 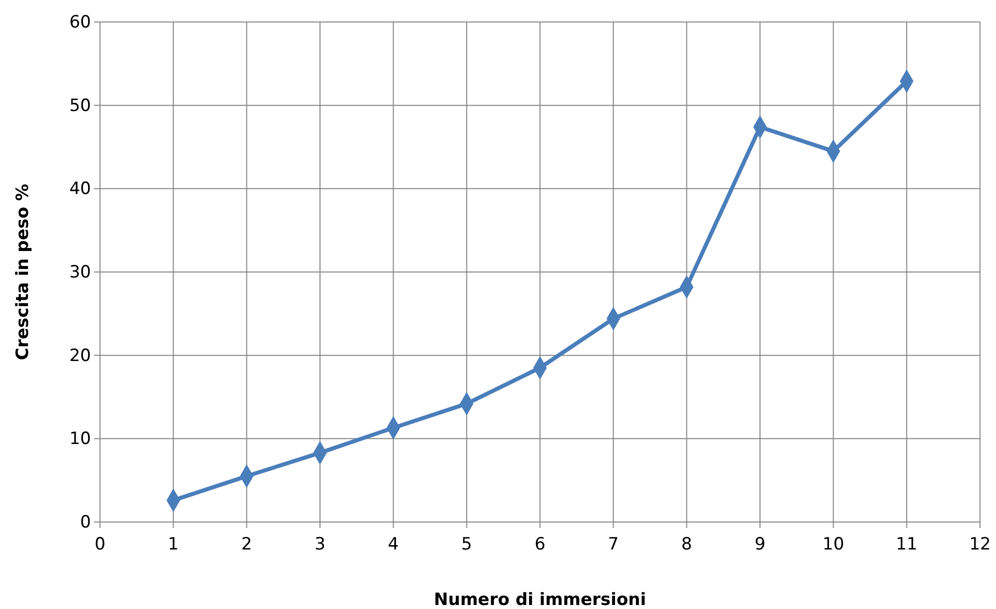 What do you see at coordinates (320, 544) in the screenshot?
I see `x-tick-label: 3` at bounding box center [320, 544].